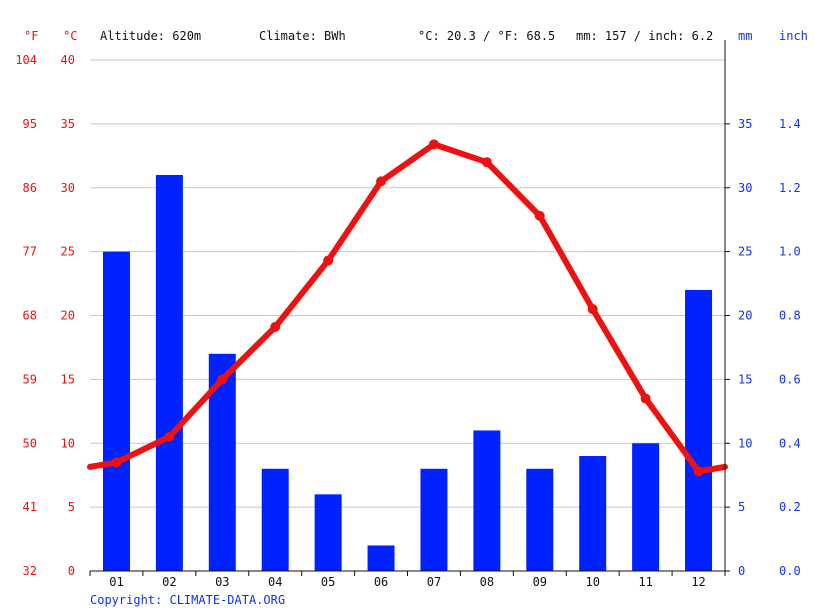  What do you see at coordinates (222, 582) in the screenshot?
I see `month-label: 03` at bounding box center [222, 582].